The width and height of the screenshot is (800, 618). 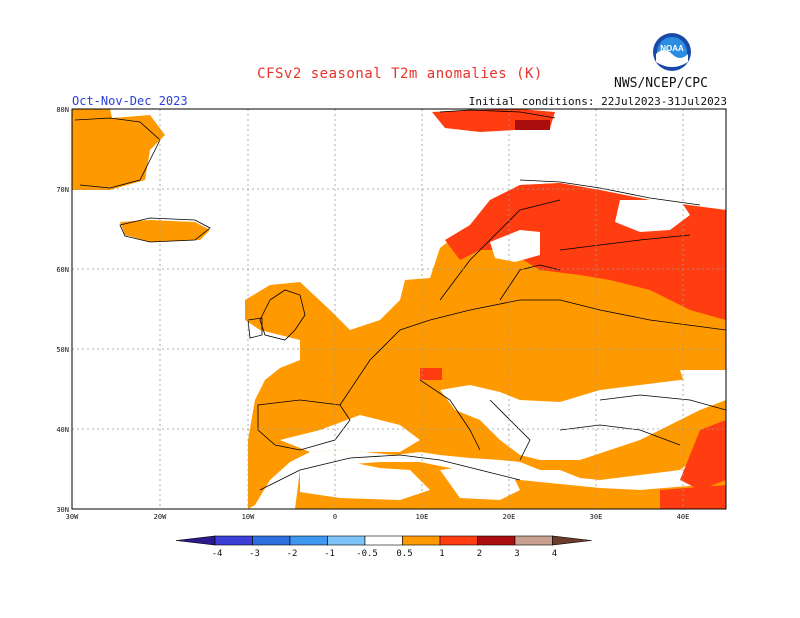 I want to click on colorbar-tick-label: -0.5, so click(x=367, y=554).